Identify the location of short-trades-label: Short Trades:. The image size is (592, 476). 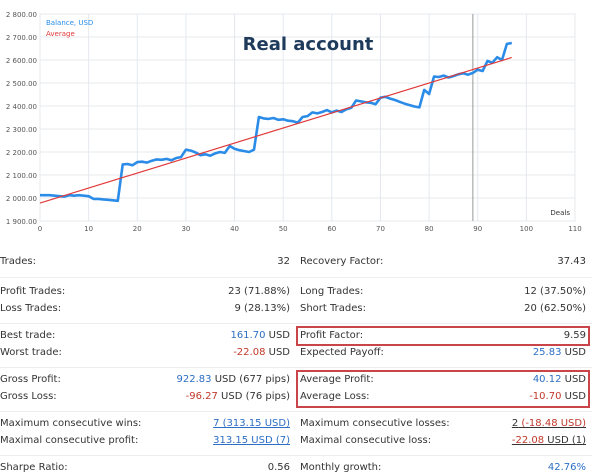
(333, 308).